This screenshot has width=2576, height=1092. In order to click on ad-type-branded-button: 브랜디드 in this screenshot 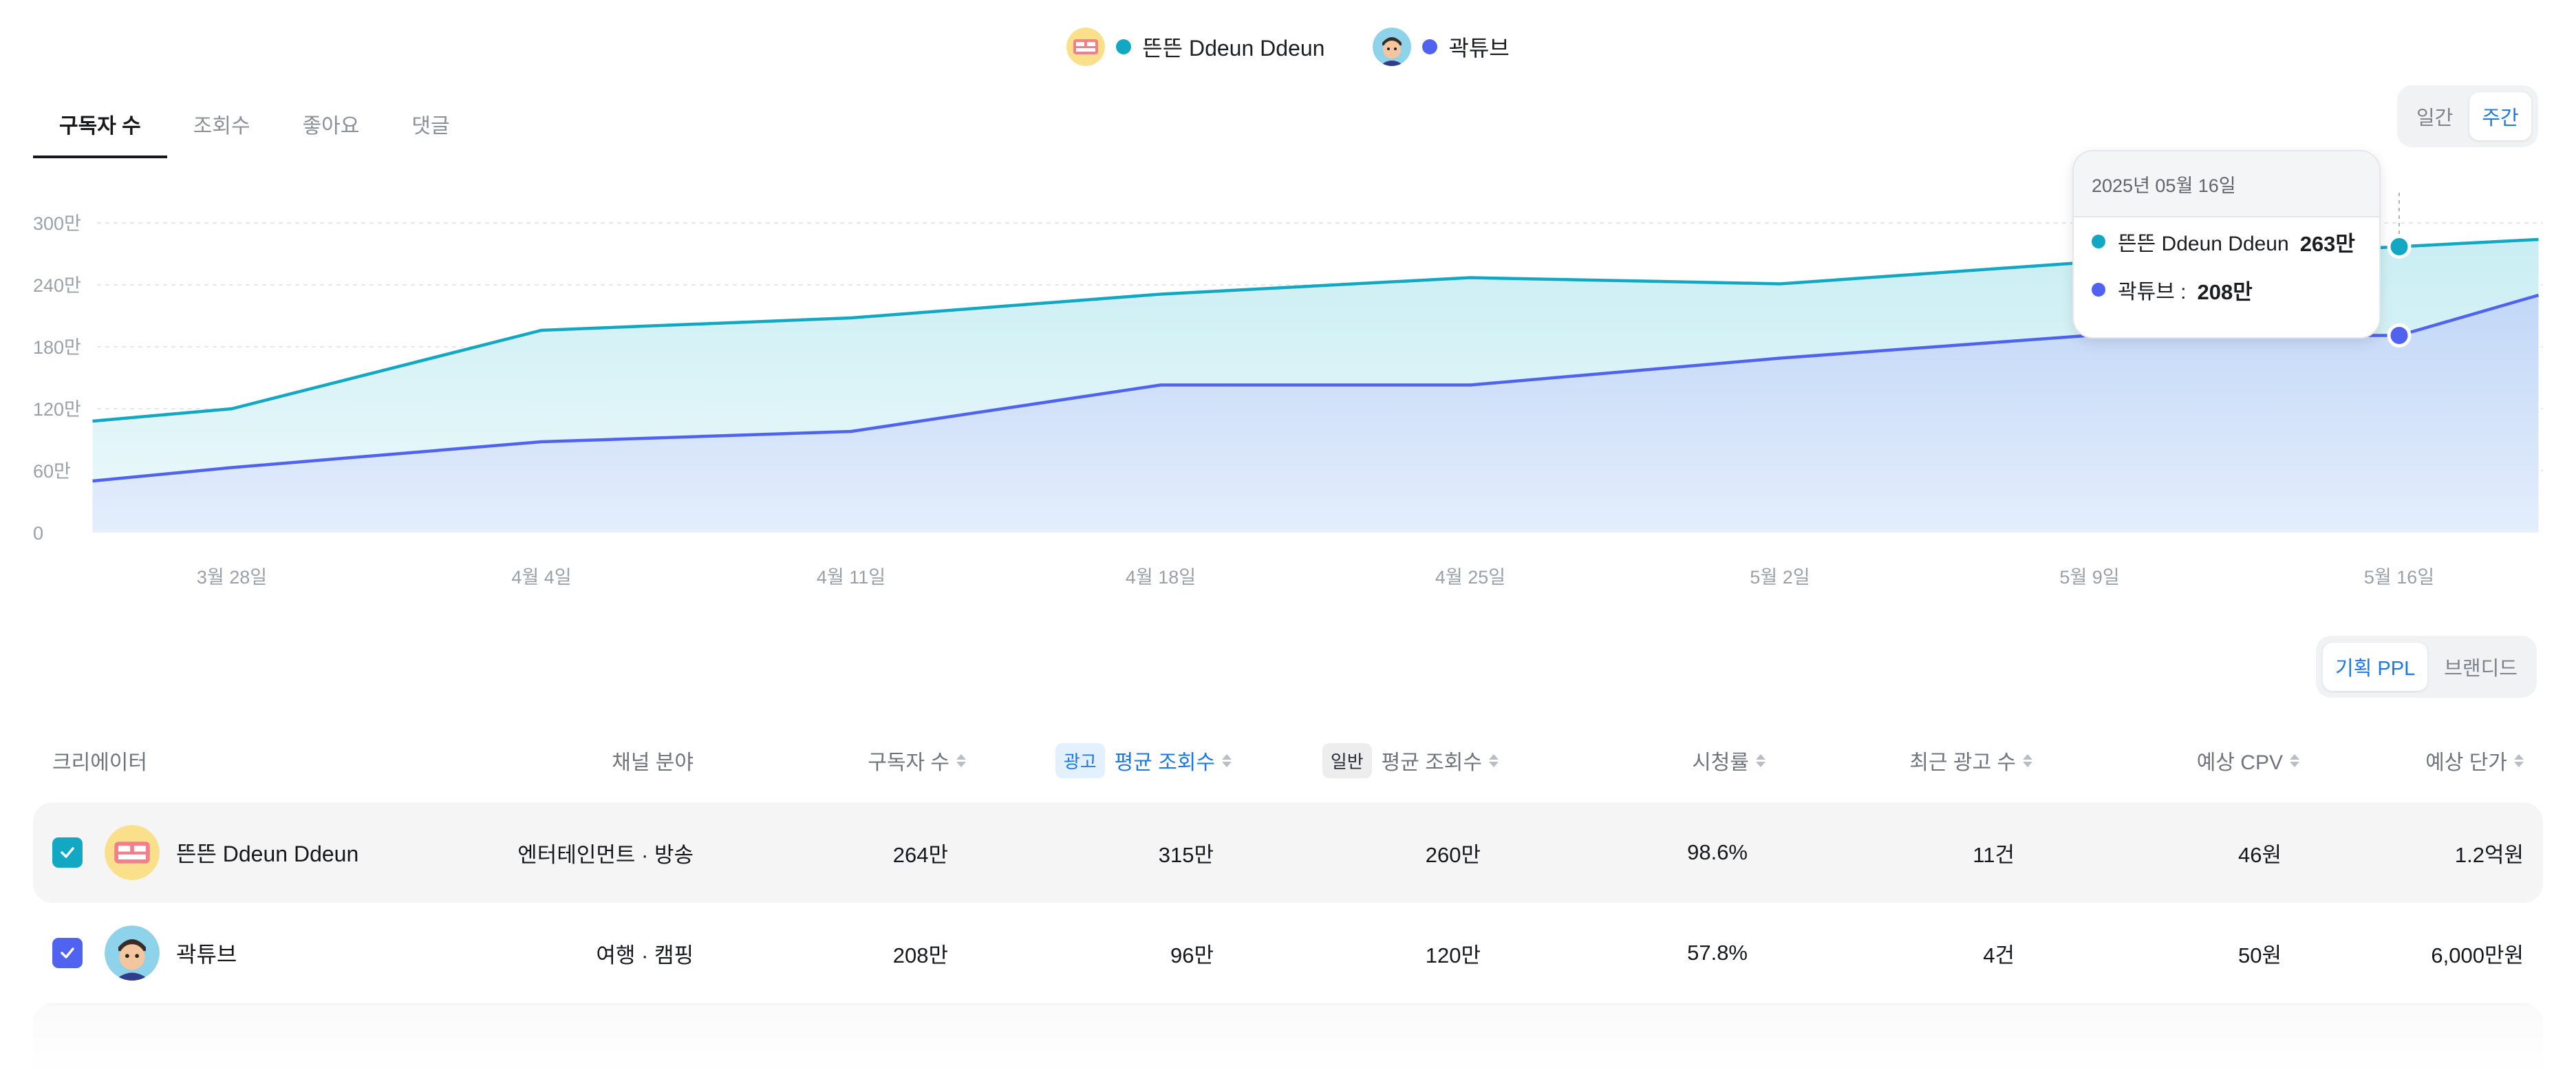, I will do `click(2481, 669)`.